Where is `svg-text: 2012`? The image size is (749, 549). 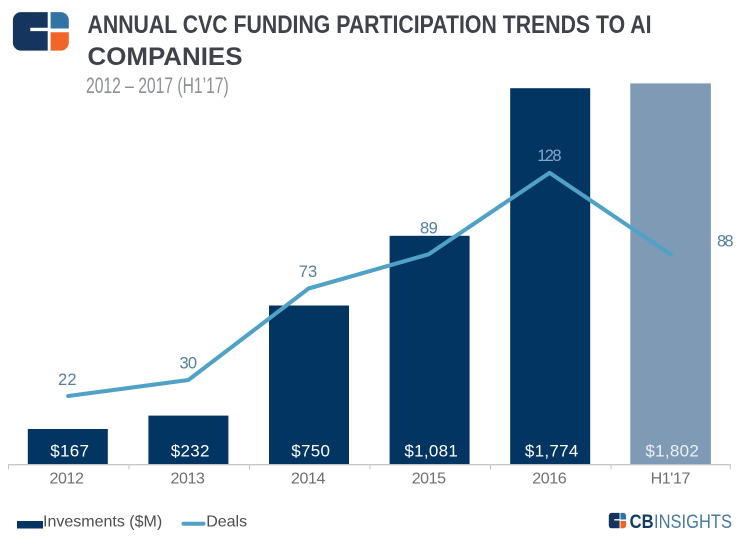 svg-text: 2012 is located at coordinates (67, 478).